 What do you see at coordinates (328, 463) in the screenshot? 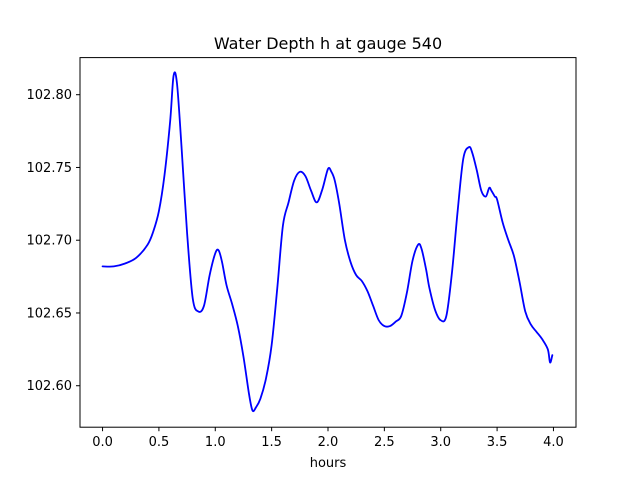
I see `x-axis-label: hours` at bounding box center [328, 463].